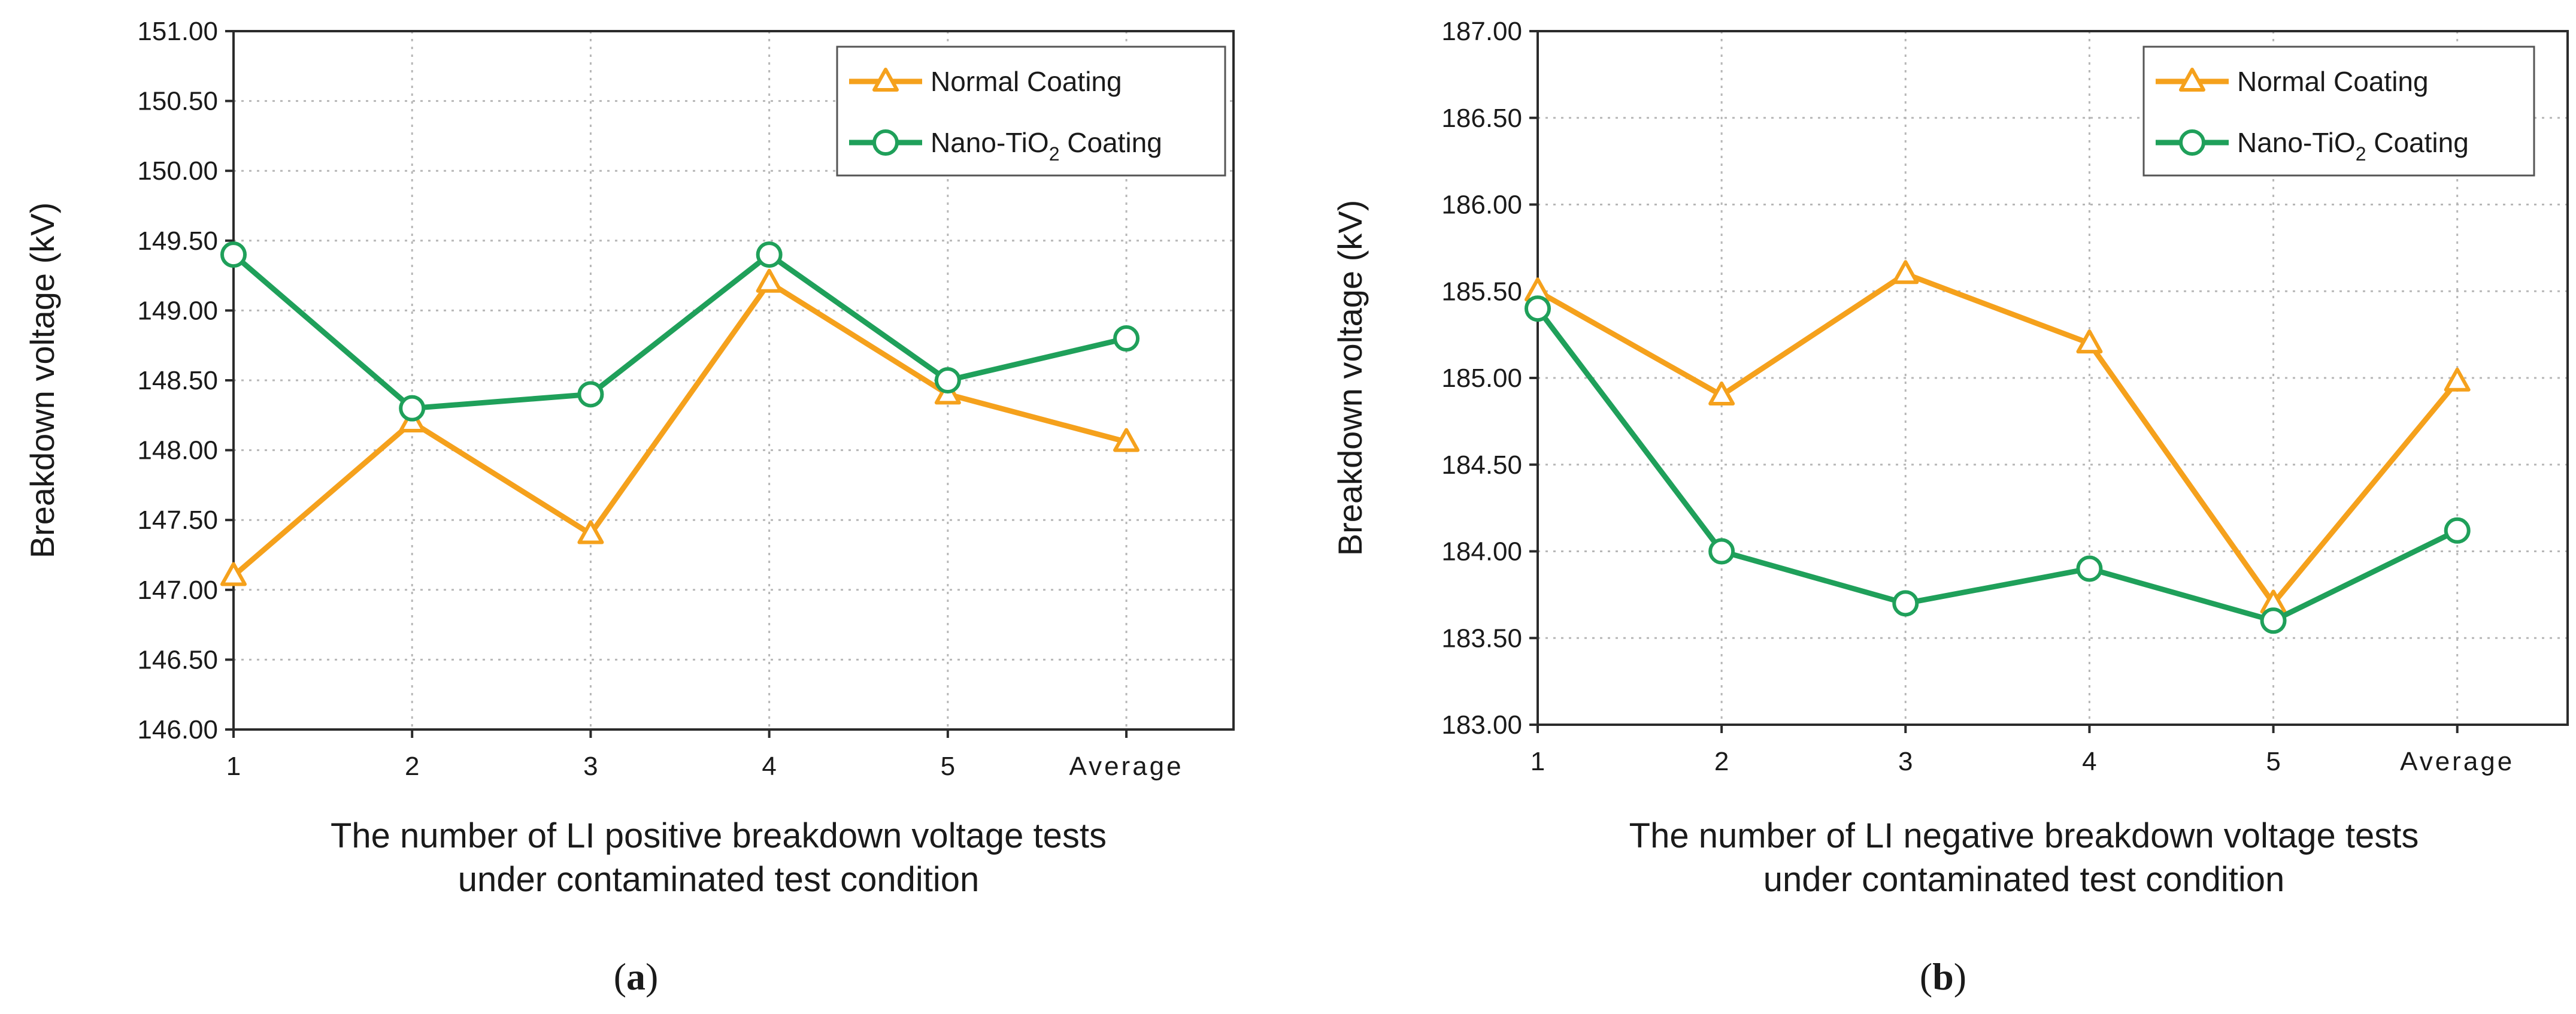 The width and height of the screenshot is (2576, 1014). I want to click on y-tick-label: 186.00, so click(1481, 205).